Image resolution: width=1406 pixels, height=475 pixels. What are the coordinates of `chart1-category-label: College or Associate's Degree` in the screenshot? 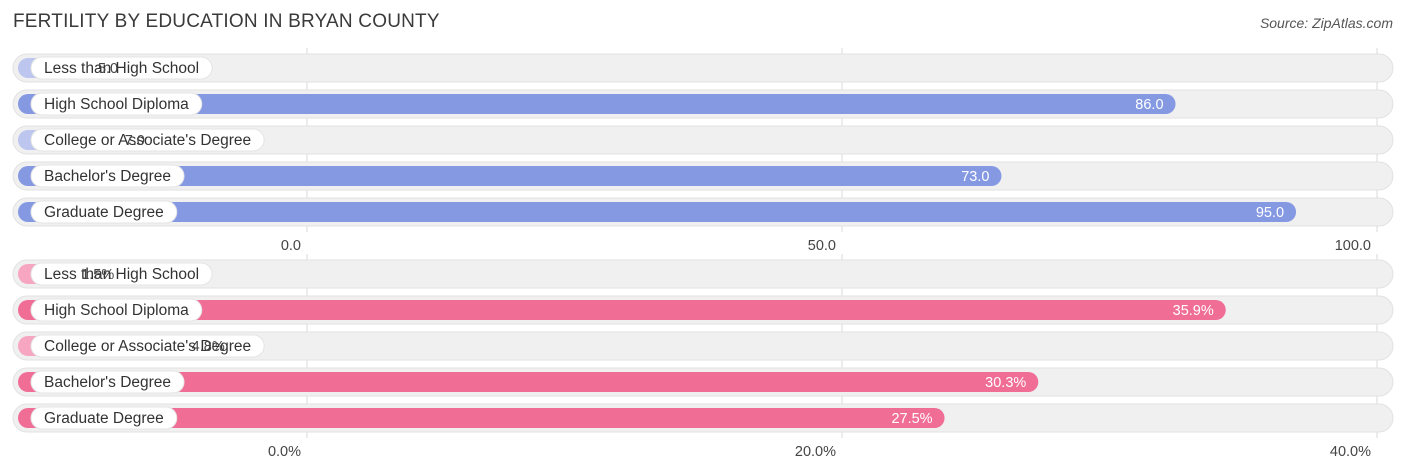 It's located at (147, 140).